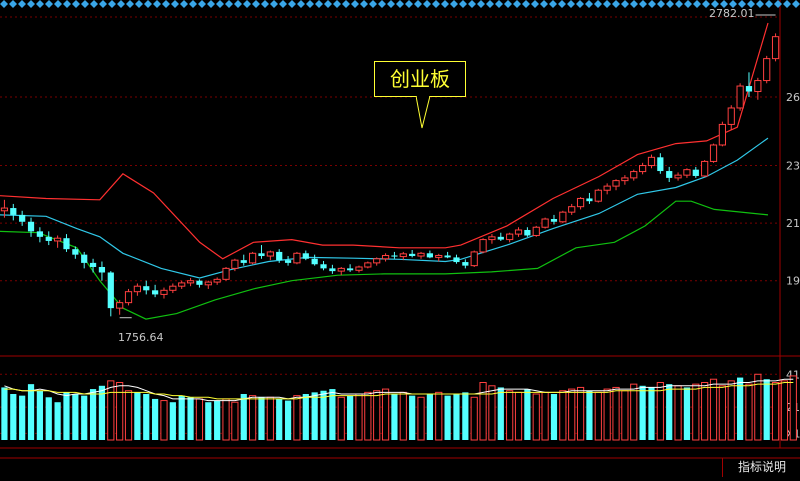 The height and width of the screenshot is (481, 800). What do you see at coordinates (761, 467) in the screenshot?
I see `indicator-help-button: 指标说明` at bounding box center [761, 467].